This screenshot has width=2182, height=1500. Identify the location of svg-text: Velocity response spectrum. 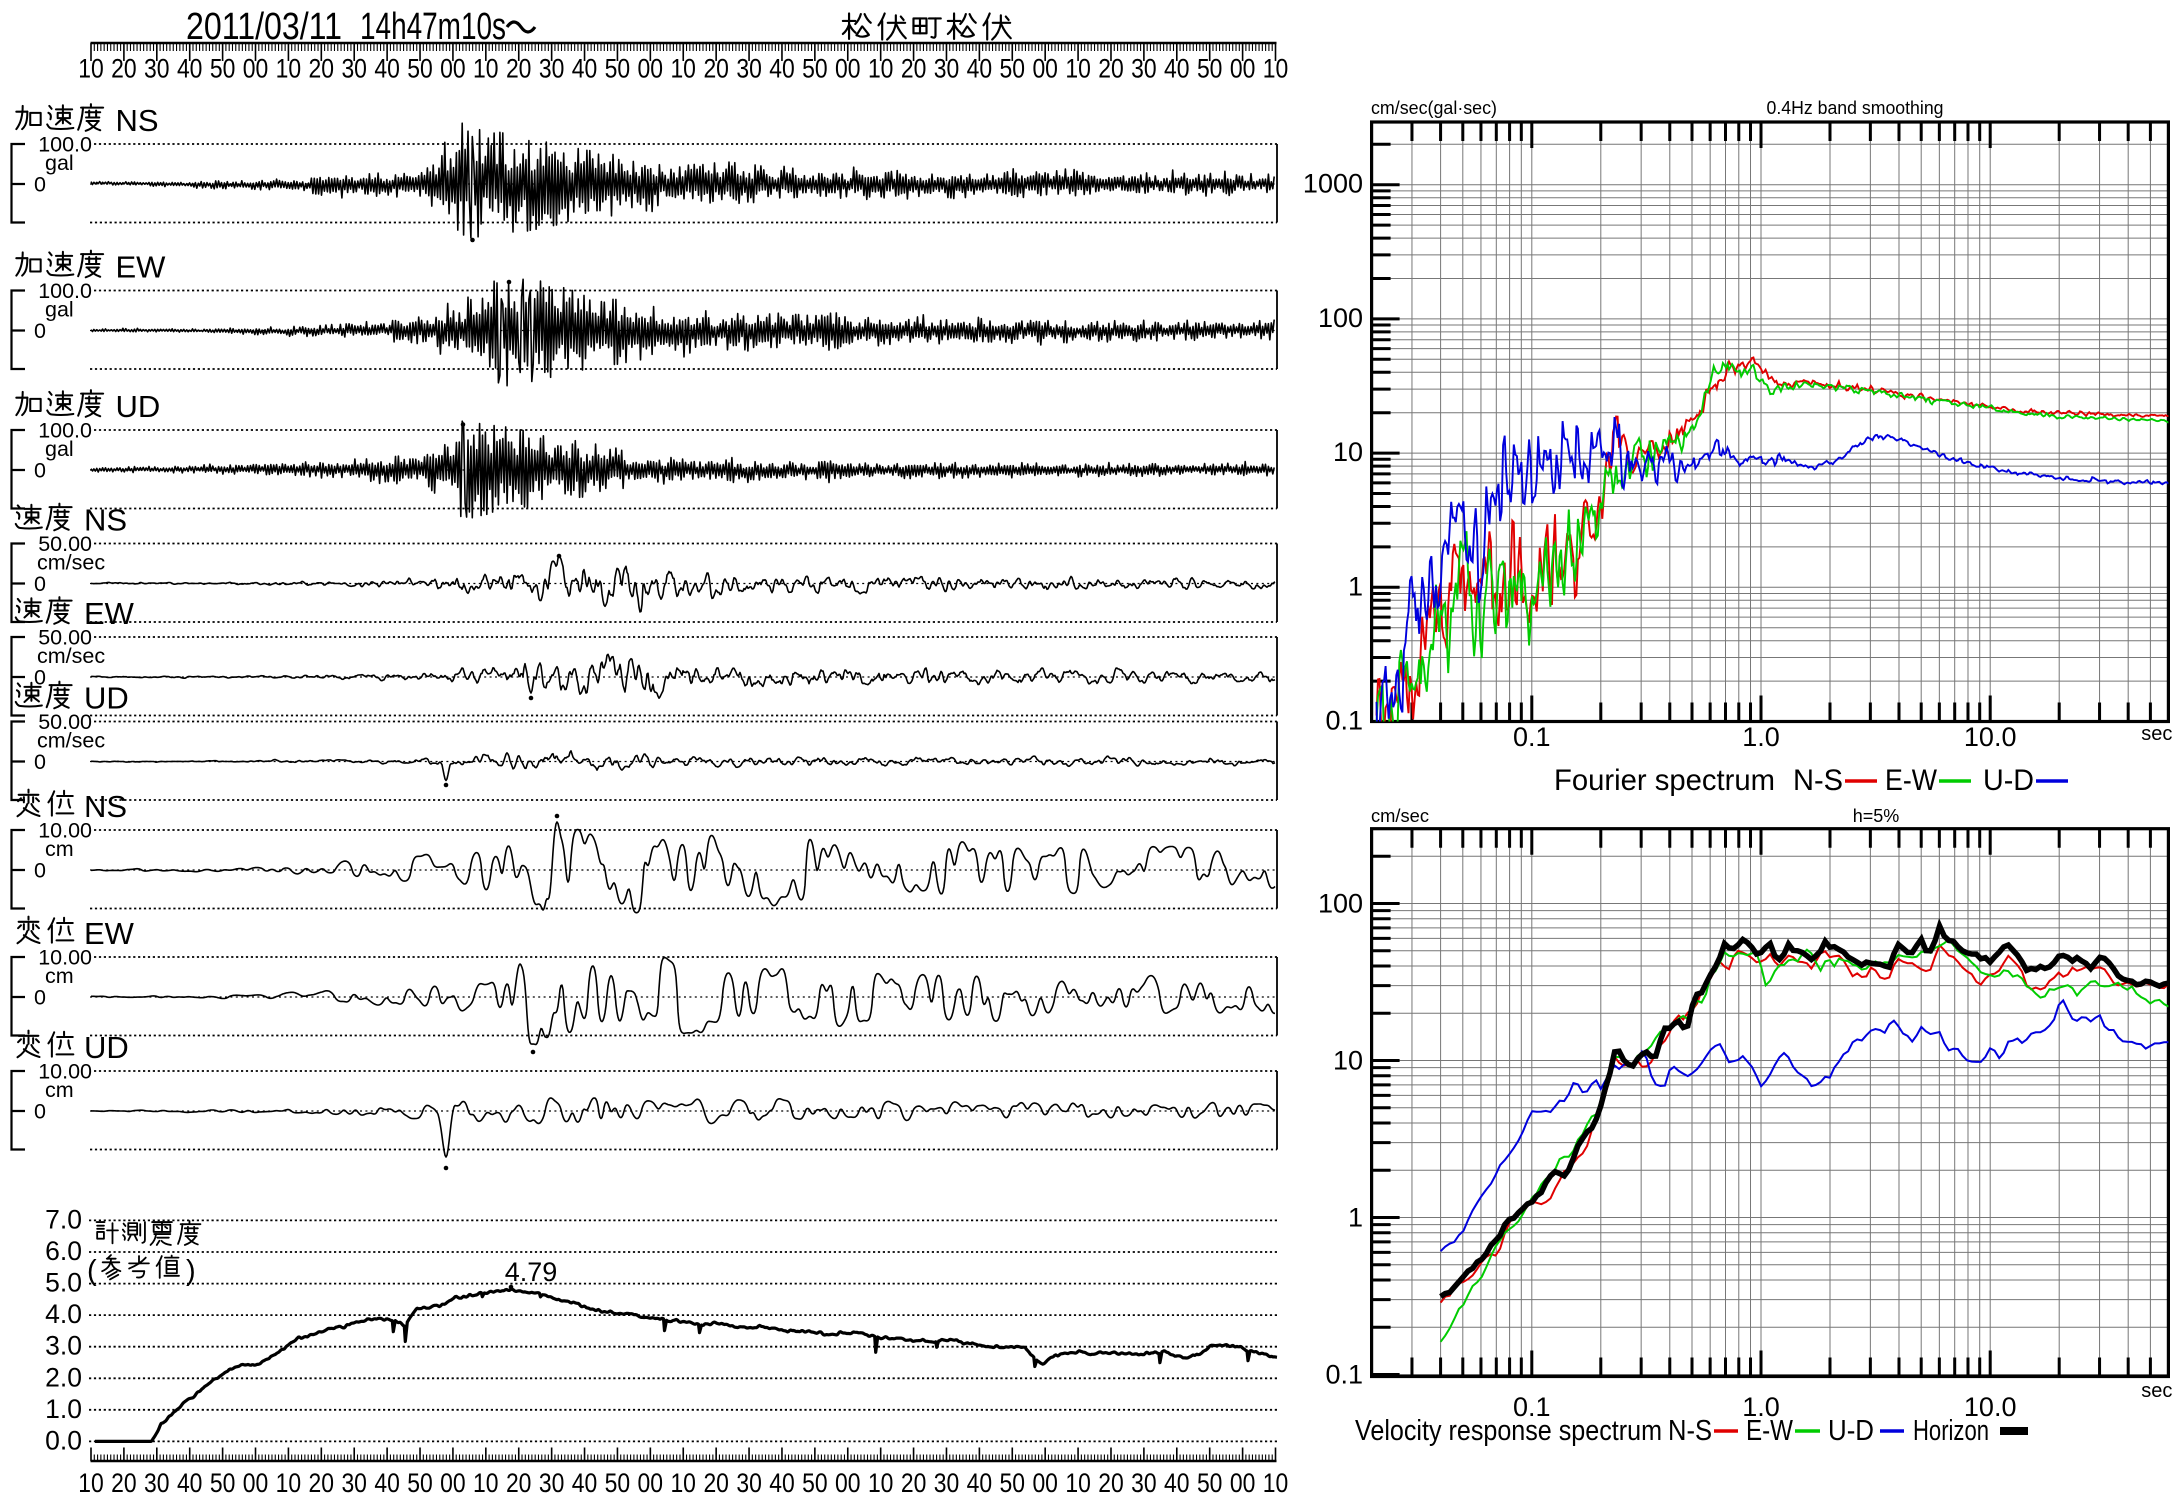
(1508, 1431).